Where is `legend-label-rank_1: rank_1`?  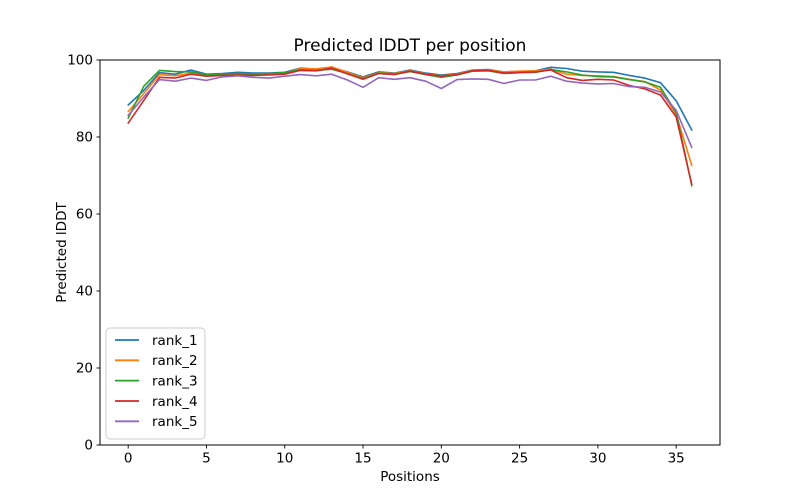 legend-label-rank_1: rank_1 is located at coordinates (175, 341).